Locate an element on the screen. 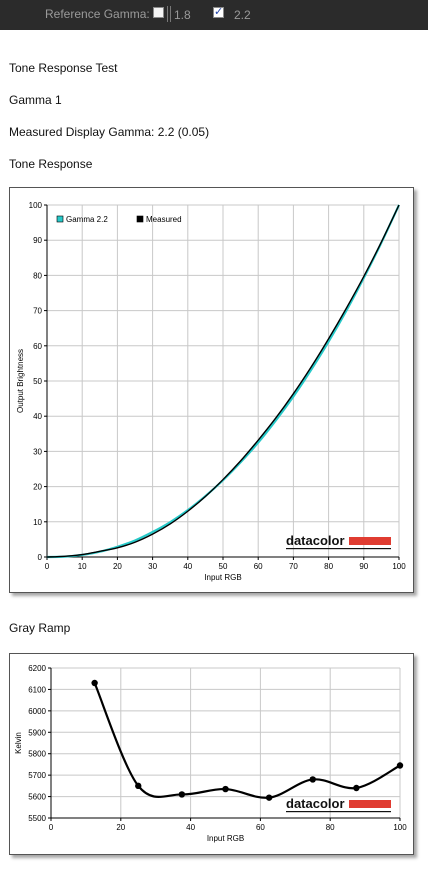 The width and height of the screenshot is (428, 871). x-tick-label: 90 is located at coordinates (363, 566).